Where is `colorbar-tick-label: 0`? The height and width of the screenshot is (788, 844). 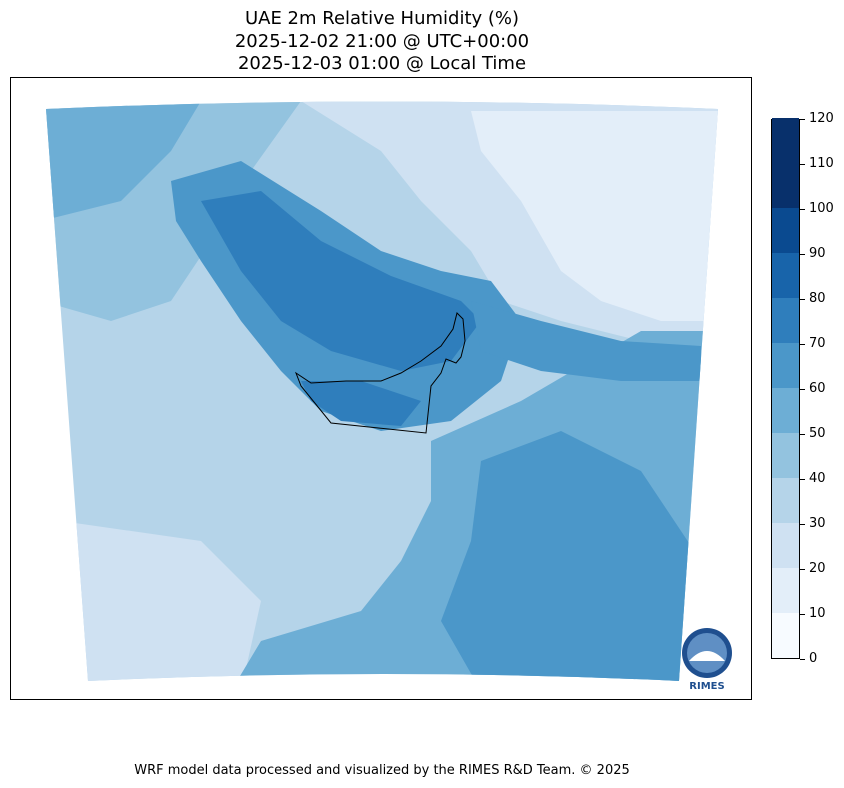
colorbar-tick-label: 0 is located at coordinates (813, 658).